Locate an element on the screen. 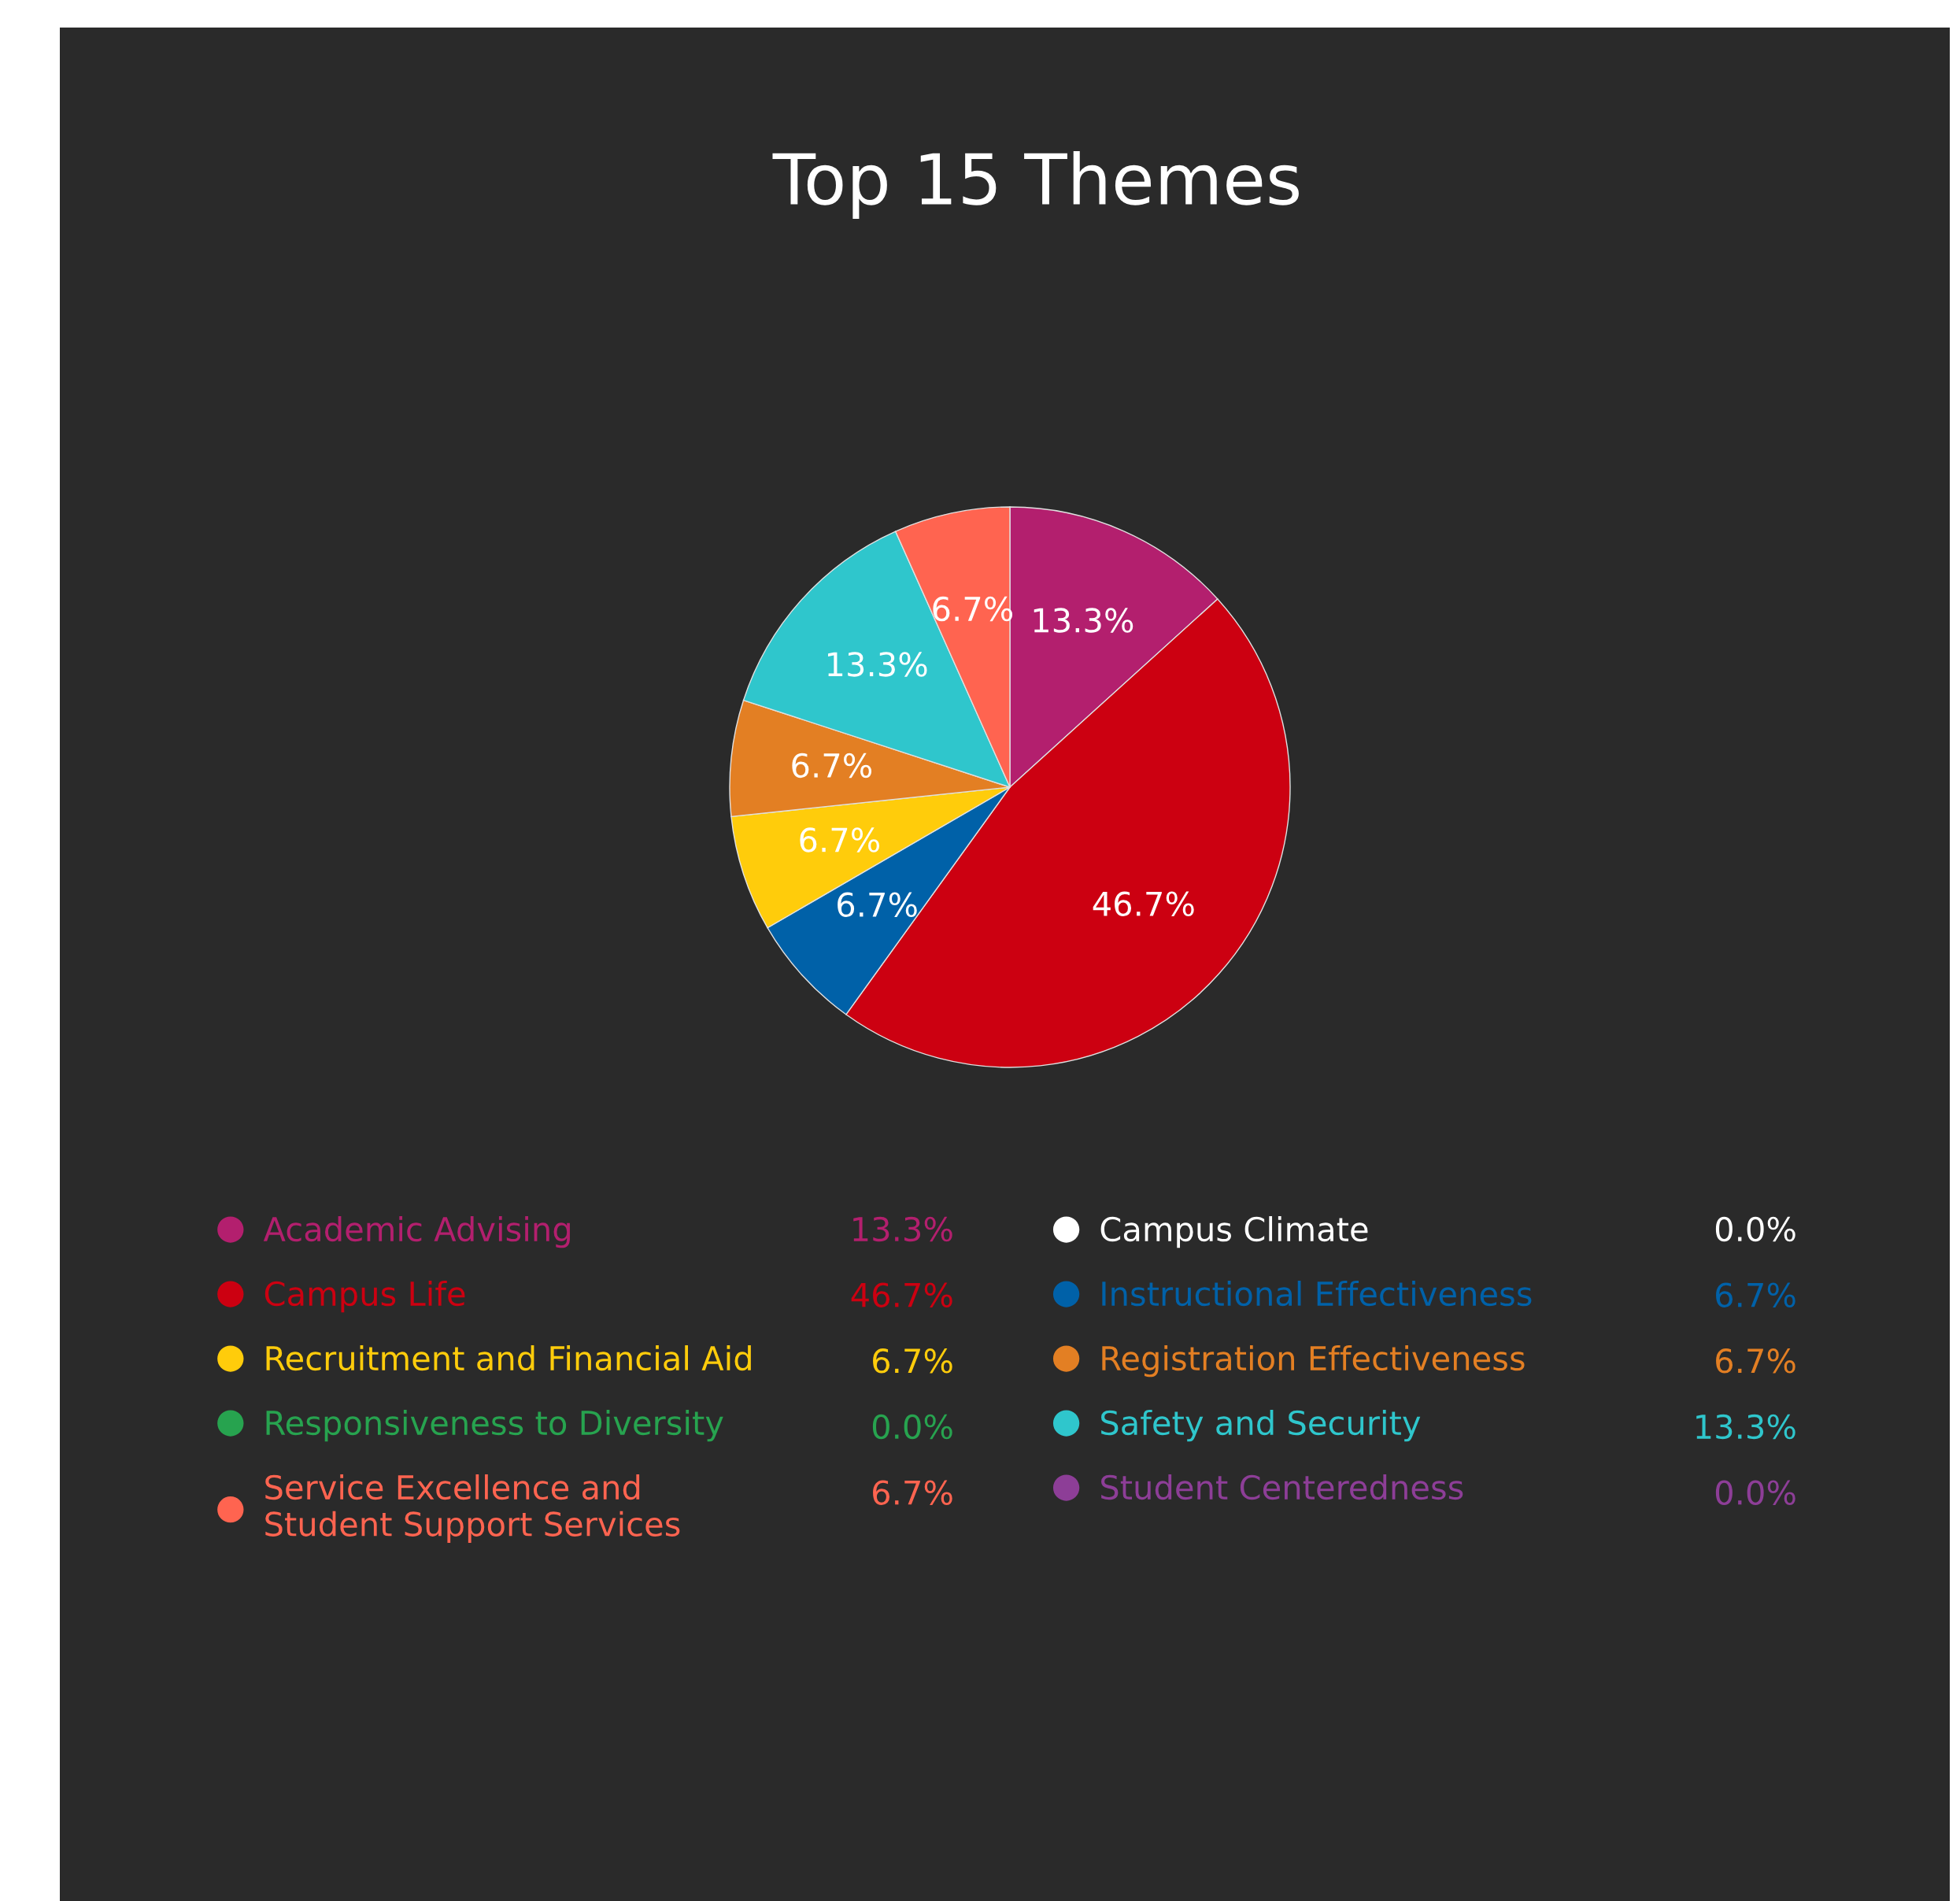  text: 46.7% is located at coordinates (1143, 903).